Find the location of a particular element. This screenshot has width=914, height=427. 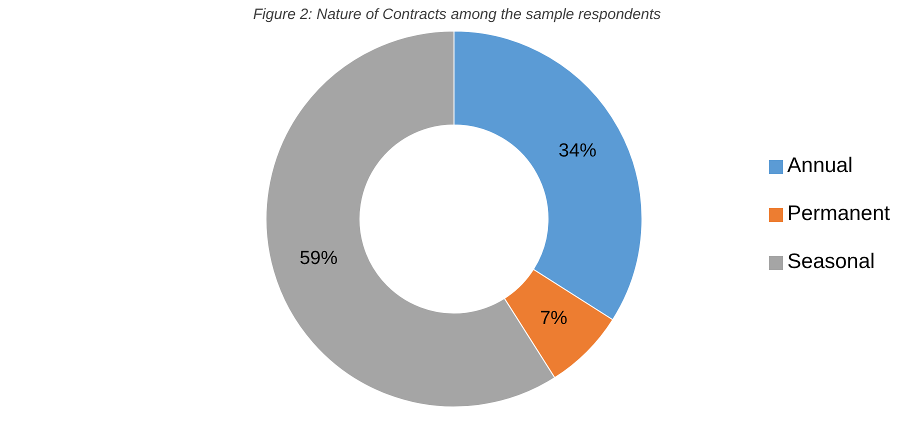

legend-label: Annual is located at coordinates (820, 165).